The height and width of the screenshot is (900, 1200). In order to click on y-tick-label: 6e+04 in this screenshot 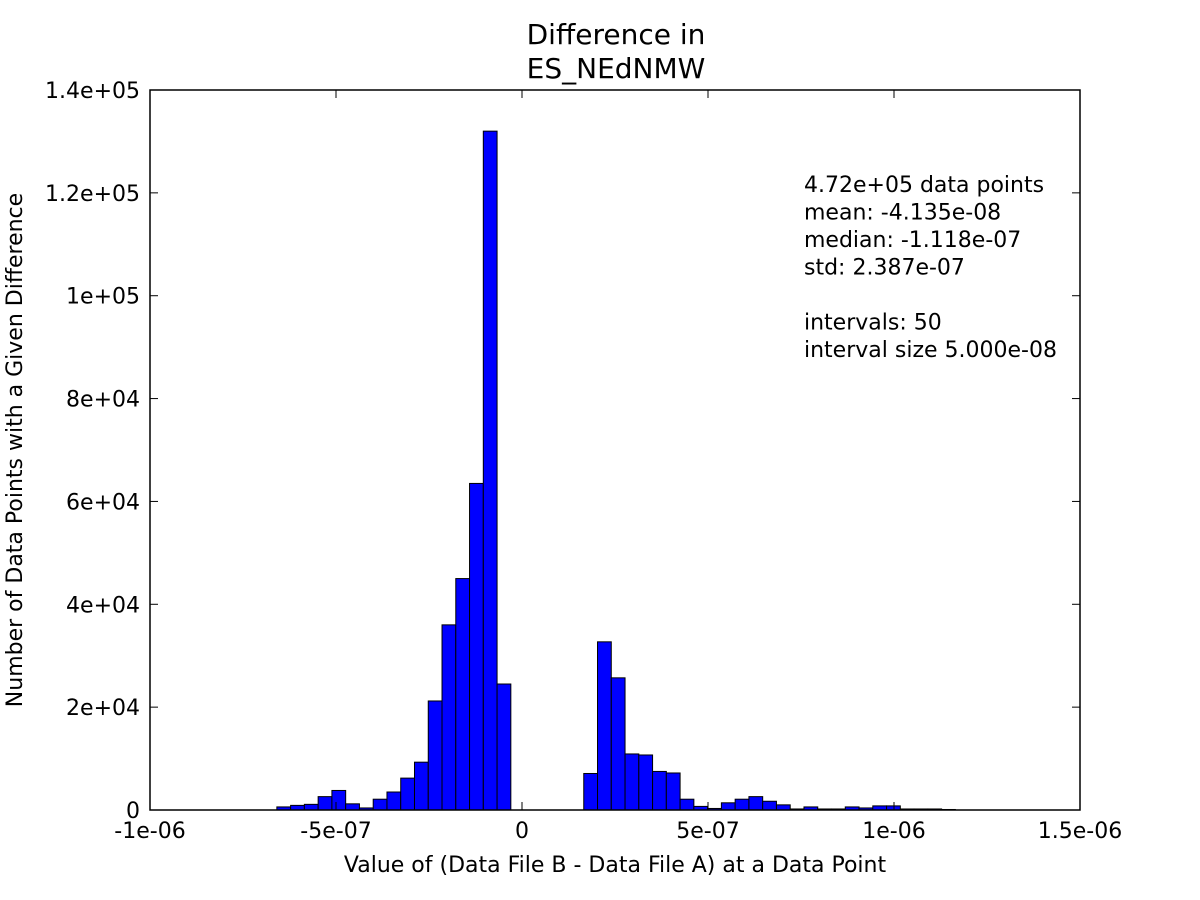, I will do `click(103, 502)`.